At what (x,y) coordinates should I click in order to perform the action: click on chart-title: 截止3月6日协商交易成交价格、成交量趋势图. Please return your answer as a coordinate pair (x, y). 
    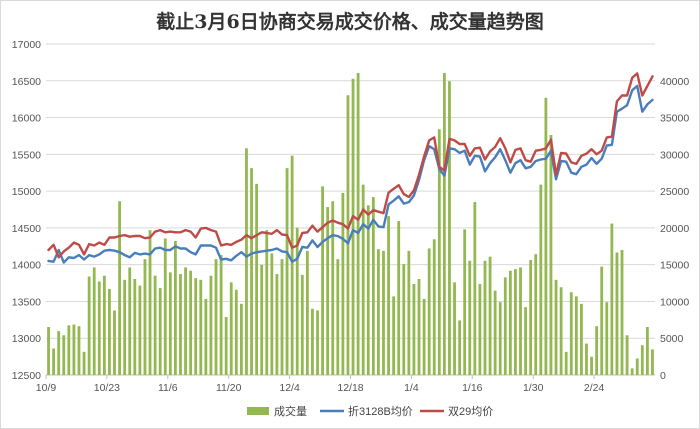
    Looking at the image, I should click on (349, 21).